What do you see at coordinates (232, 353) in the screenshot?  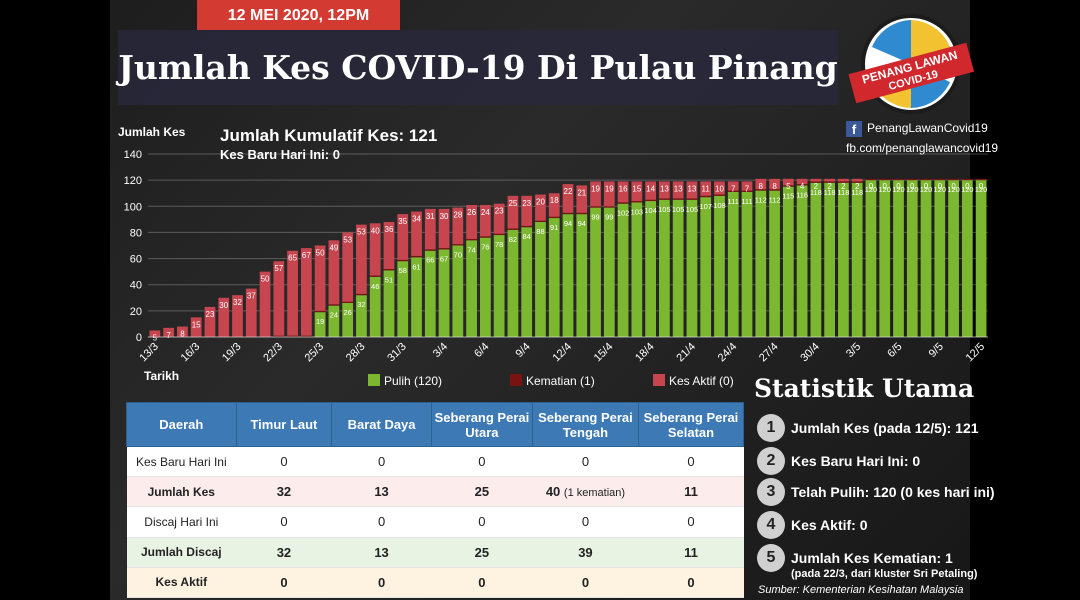 I see `x-tick-label: 19/3` at bounding box center [232, 353].